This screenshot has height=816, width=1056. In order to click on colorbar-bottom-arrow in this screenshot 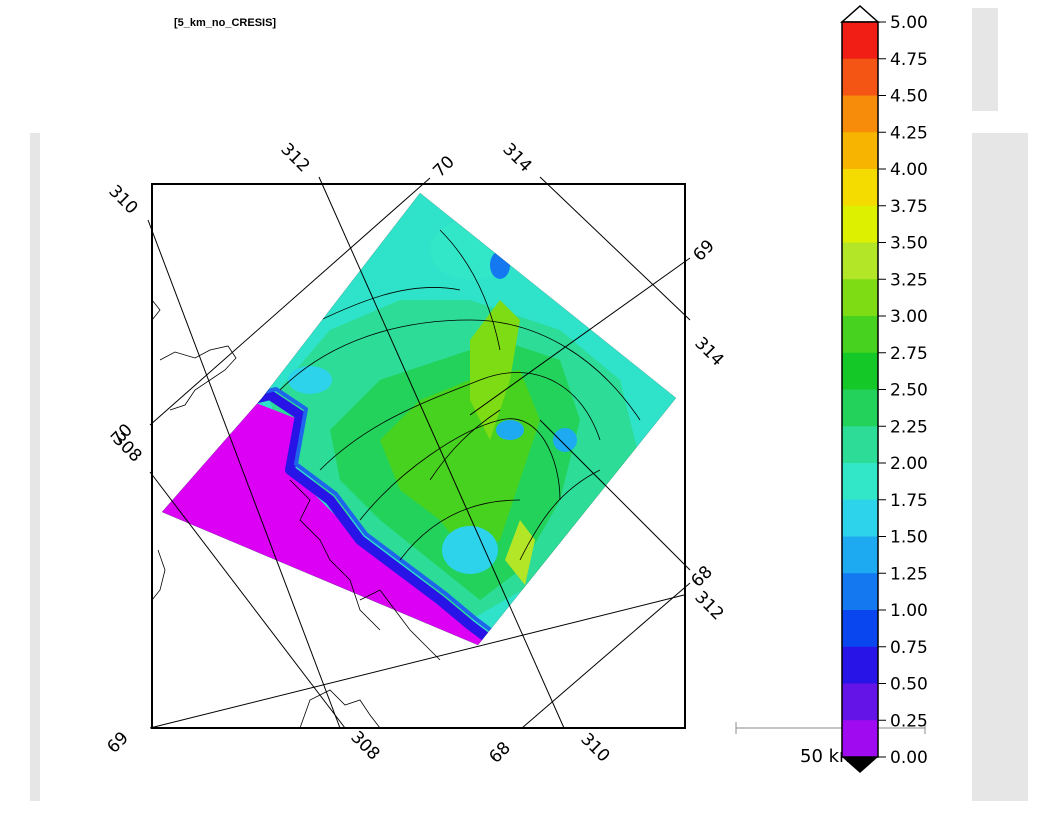, I will do `click(860, 765)`.